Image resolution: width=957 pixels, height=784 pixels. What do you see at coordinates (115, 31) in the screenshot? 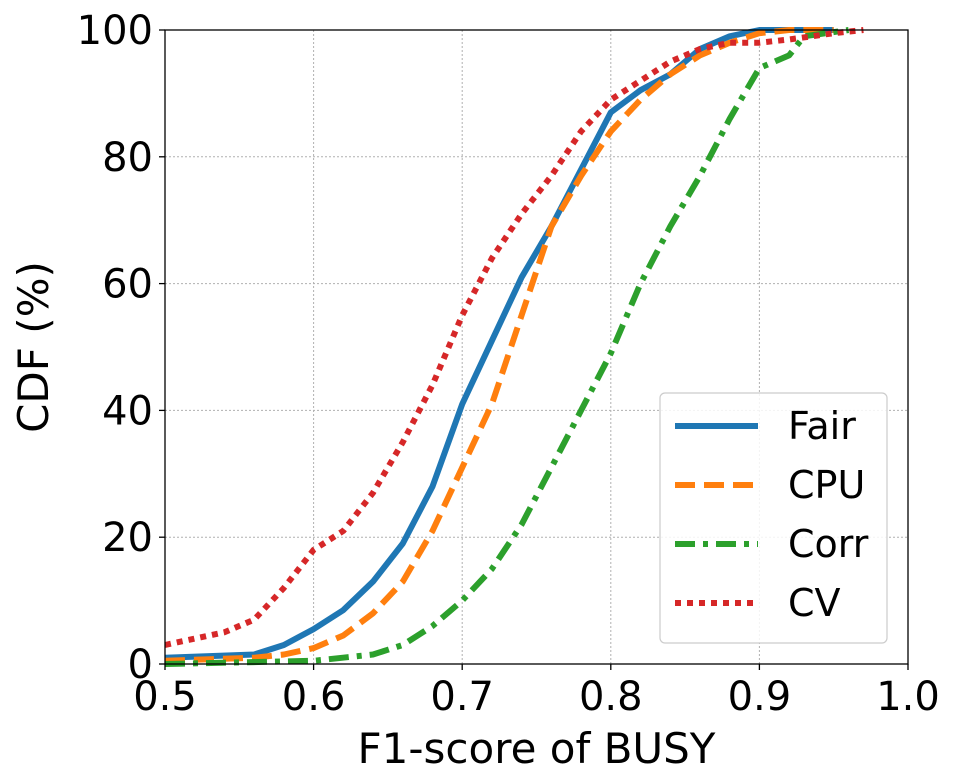
I see `y-tick-label: 100` at bounding box center [115, 31].